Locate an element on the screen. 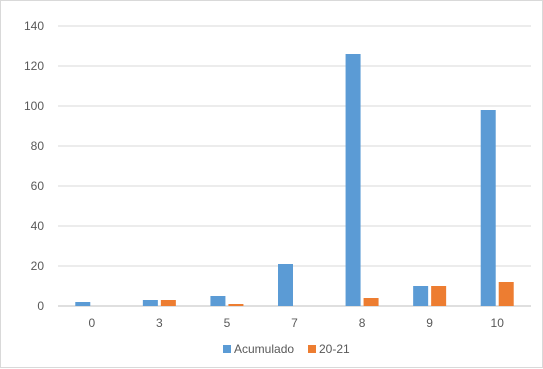  x-tick-label: 3 is located at coordinates (159, 323).